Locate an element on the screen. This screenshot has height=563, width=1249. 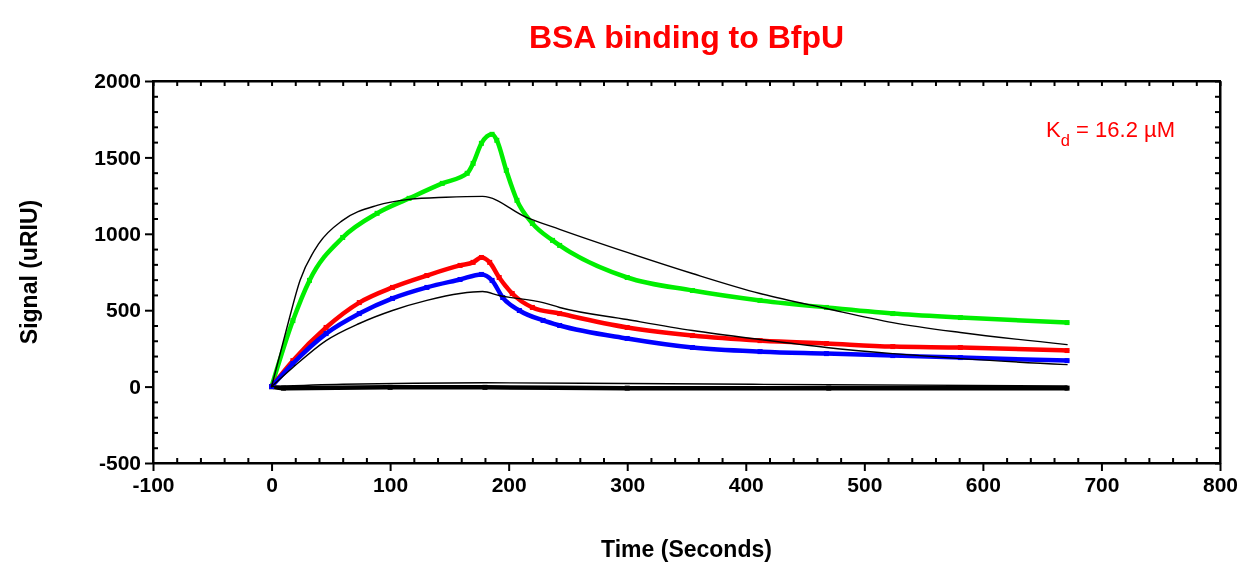
y-tick-label: 1500 is located at coordinates (117, 157).